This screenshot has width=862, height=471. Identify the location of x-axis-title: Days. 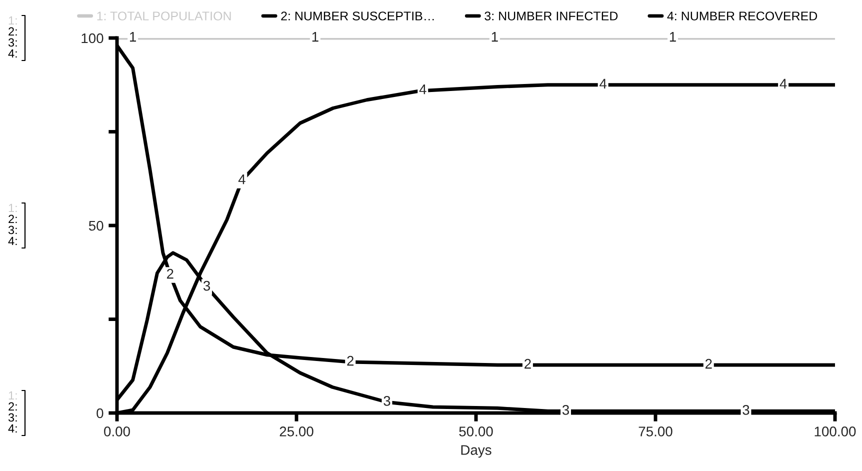
(476, 451).